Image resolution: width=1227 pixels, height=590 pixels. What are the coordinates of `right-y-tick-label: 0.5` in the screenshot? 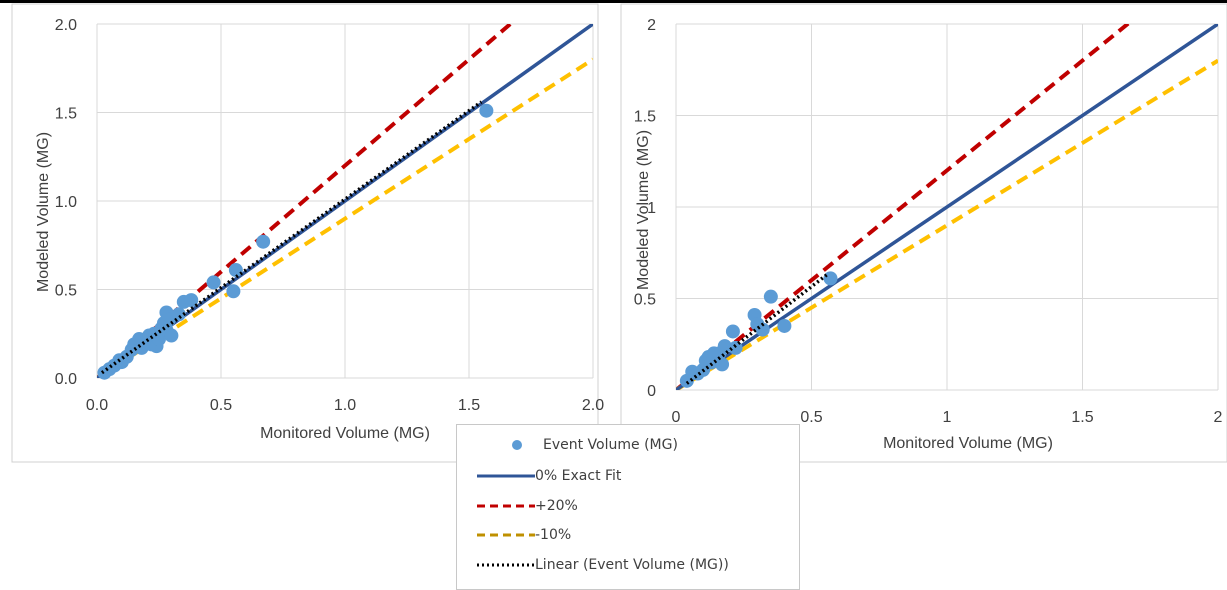 It's located at (645, 300).